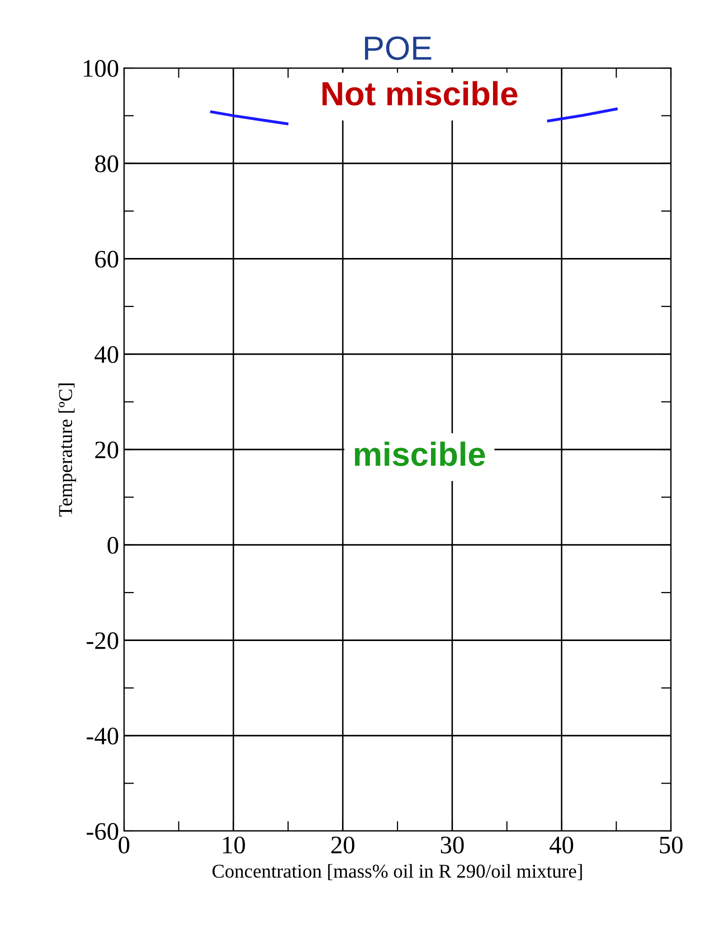  Describe the element at coordinates (419, 454) in the screenshot. I see `annotation: miscible` at that location.